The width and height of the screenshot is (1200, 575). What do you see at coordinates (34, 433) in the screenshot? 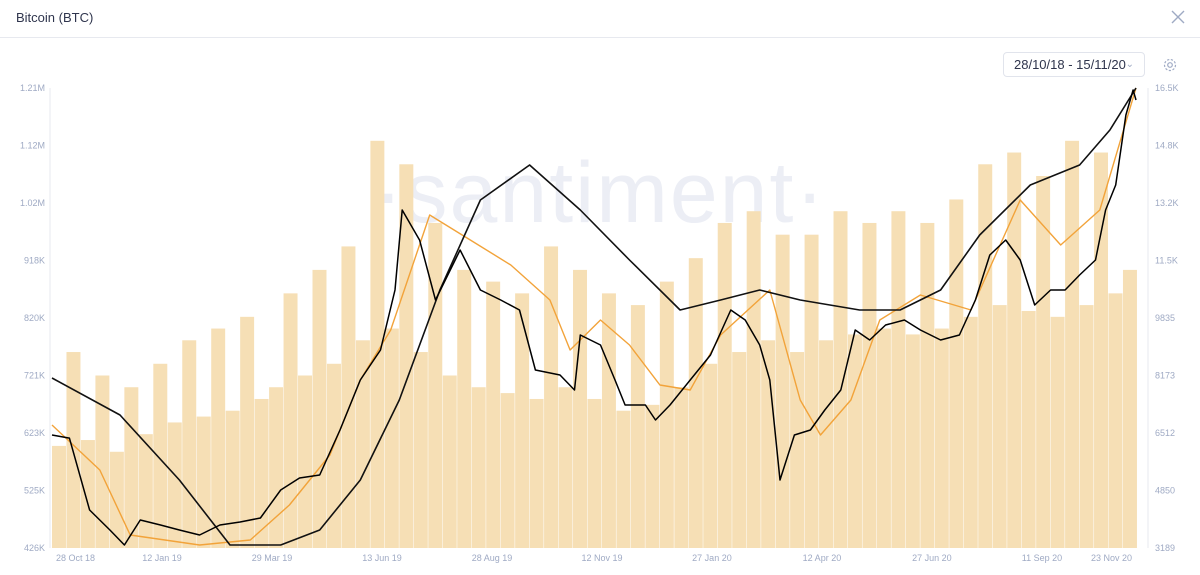
I see `left-axis-tick: 623K` at bounding box center [34, 433].